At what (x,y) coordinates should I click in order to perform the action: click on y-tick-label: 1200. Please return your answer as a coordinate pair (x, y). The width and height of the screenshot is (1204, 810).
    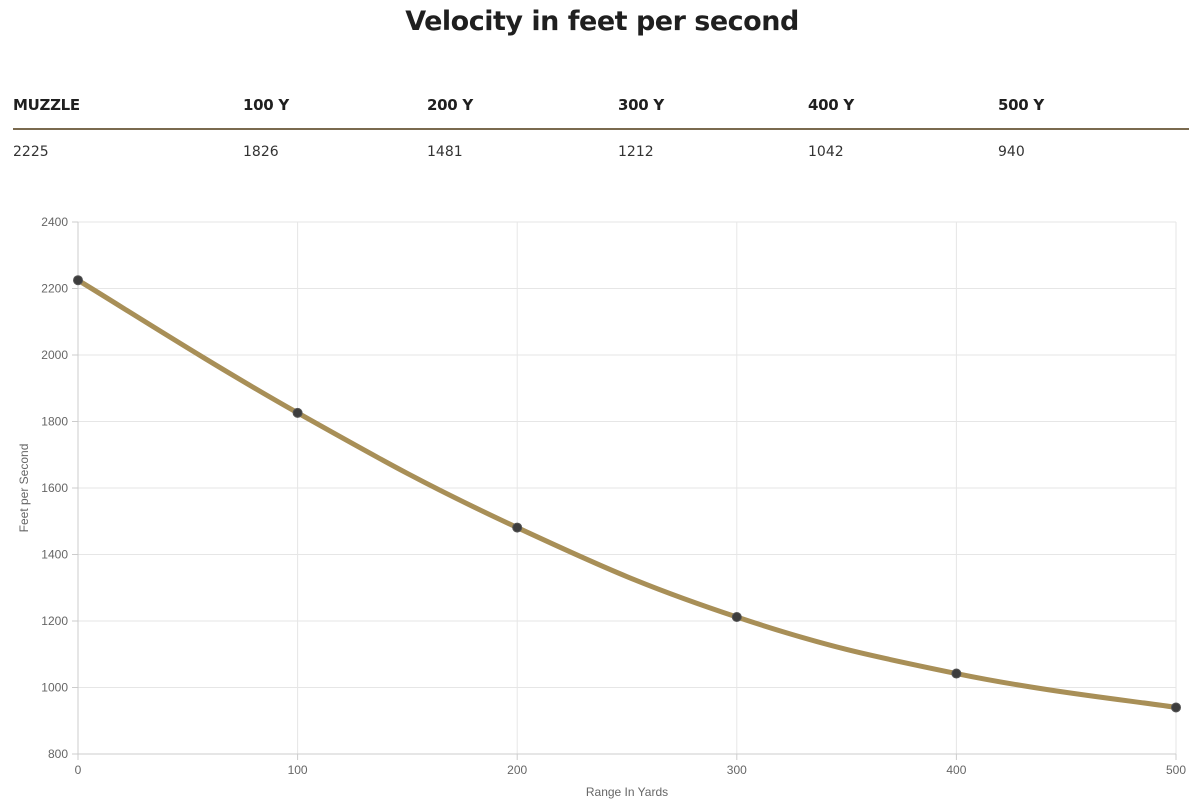
    Looking at the image, I should click on (54, 621).